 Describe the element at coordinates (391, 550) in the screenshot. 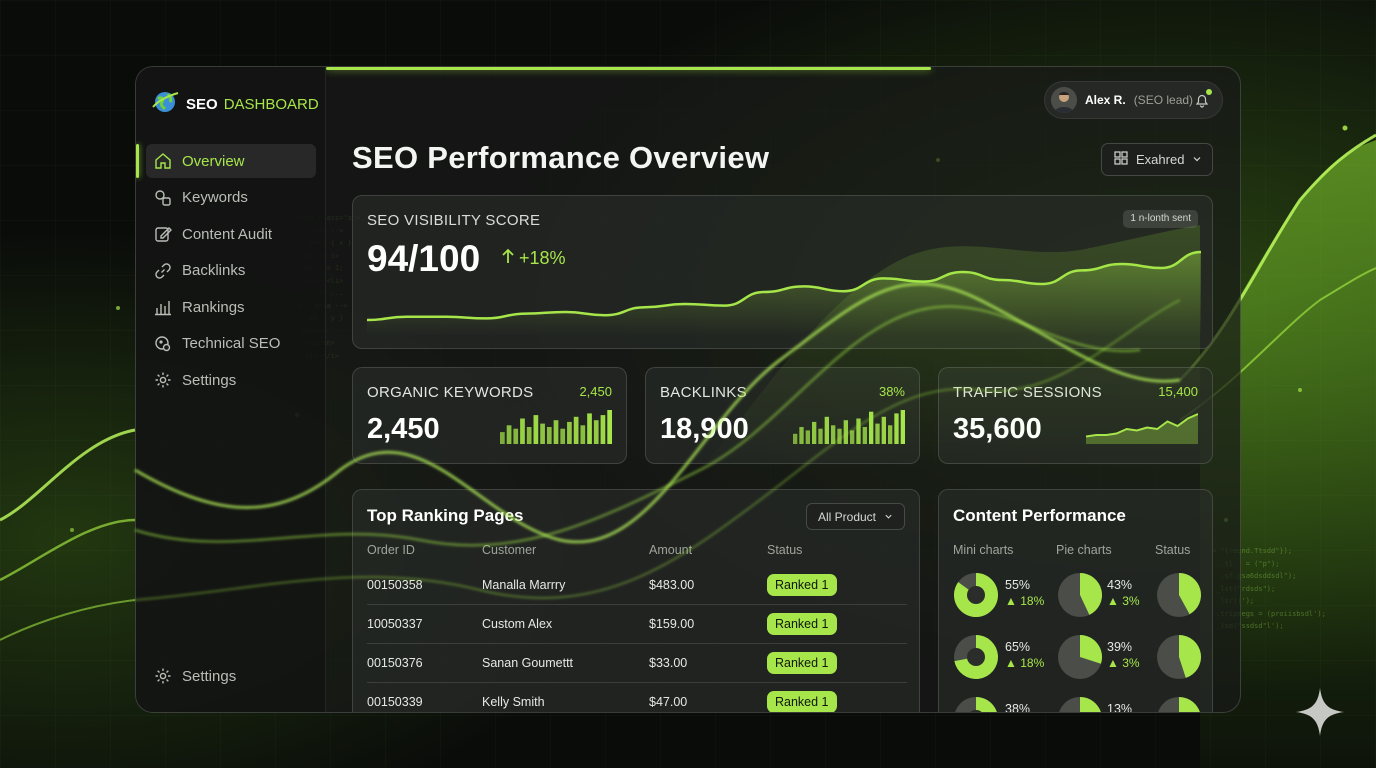

I see `column-header: Order ID` at that location.